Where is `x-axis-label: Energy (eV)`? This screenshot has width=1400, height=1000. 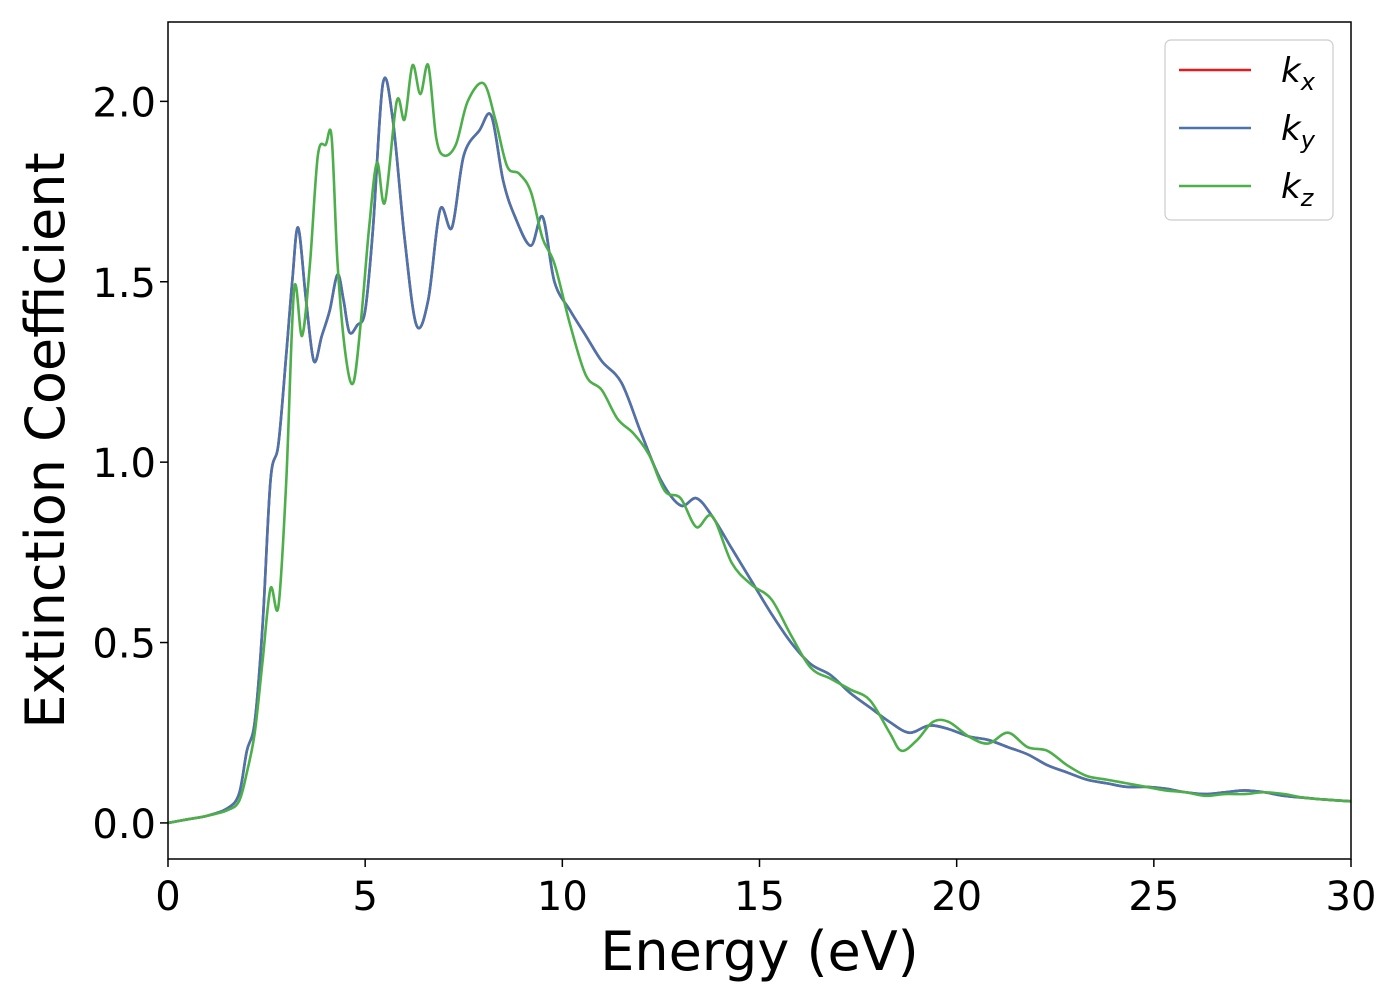
x-axis-label: Energy (eV) is located at coordinates (759, 951).